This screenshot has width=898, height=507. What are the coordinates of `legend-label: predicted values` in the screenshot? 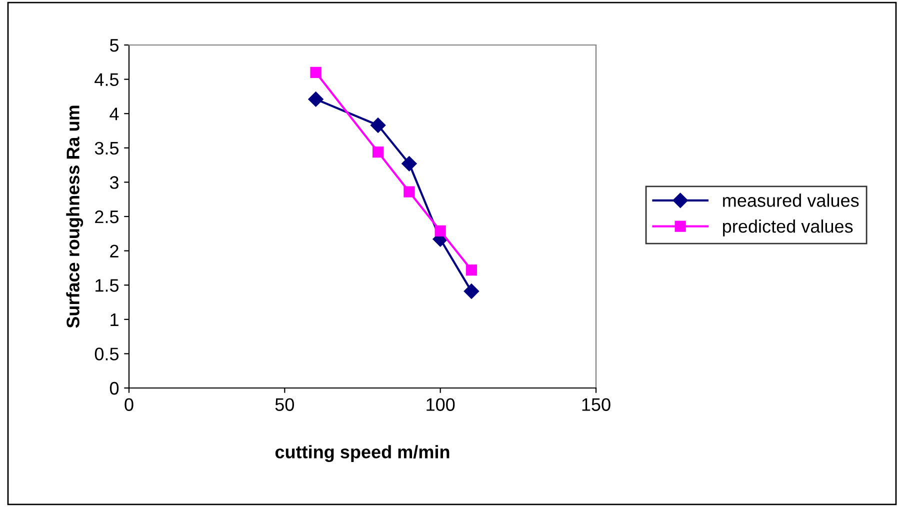 It's located at (788, 228).